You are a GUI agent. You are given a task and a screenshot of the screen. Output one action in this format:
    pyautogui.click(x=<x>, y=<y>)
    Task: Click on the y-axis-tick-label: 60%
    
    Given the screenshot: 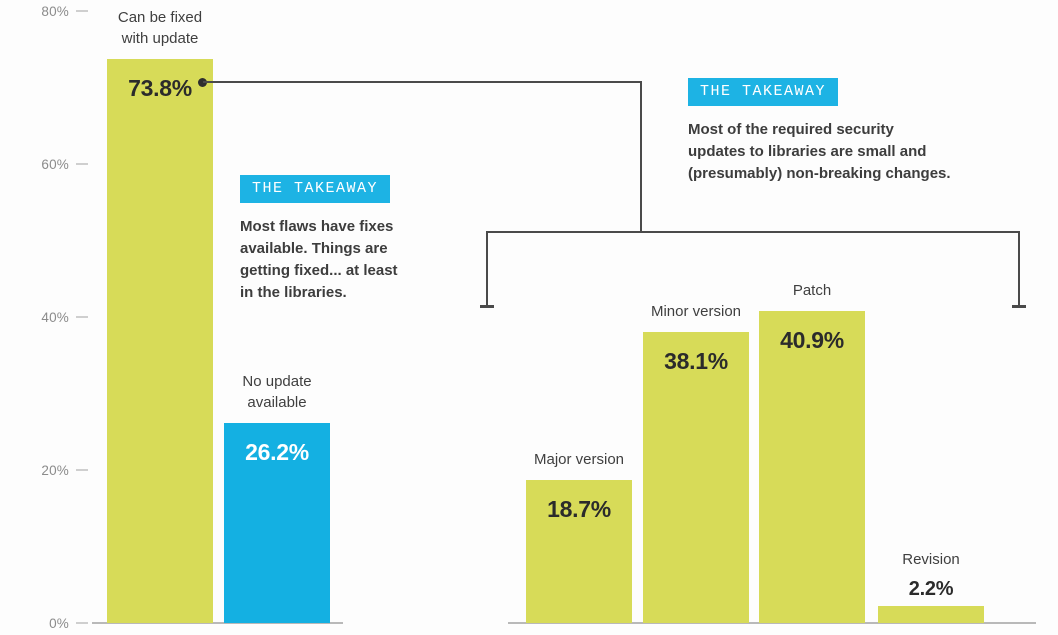 What is the action you would take?
    pyautogui.click(x=55, y=164)
    